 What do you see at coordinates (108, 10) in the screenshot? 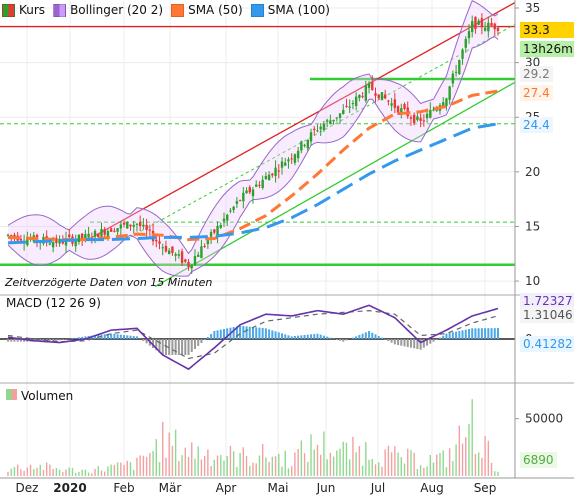
I see `legend-item-bollinger: Bollinger (20 2)` at bounding box center [108, 10].